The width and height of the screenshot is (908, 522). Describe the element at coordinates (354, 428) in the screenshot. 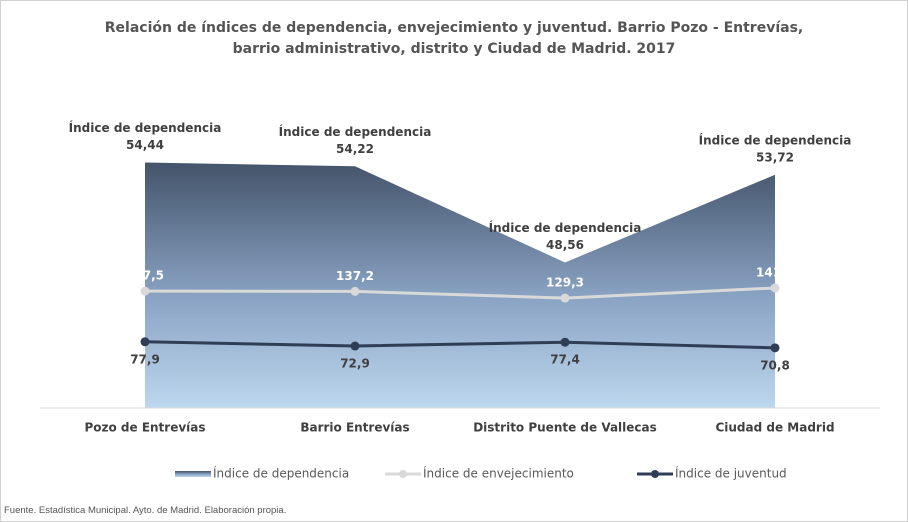

I see `x-tick-label: Barrio Entrevías` at that location.